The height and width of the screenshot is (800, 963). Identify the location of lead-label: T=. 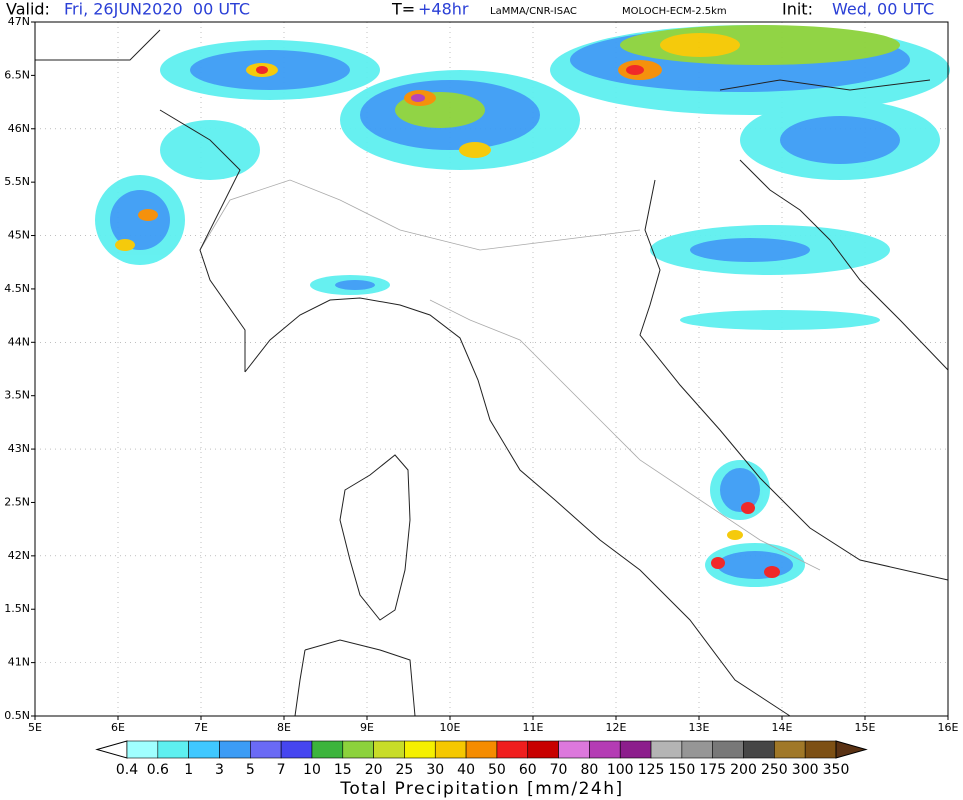
(403, 9).